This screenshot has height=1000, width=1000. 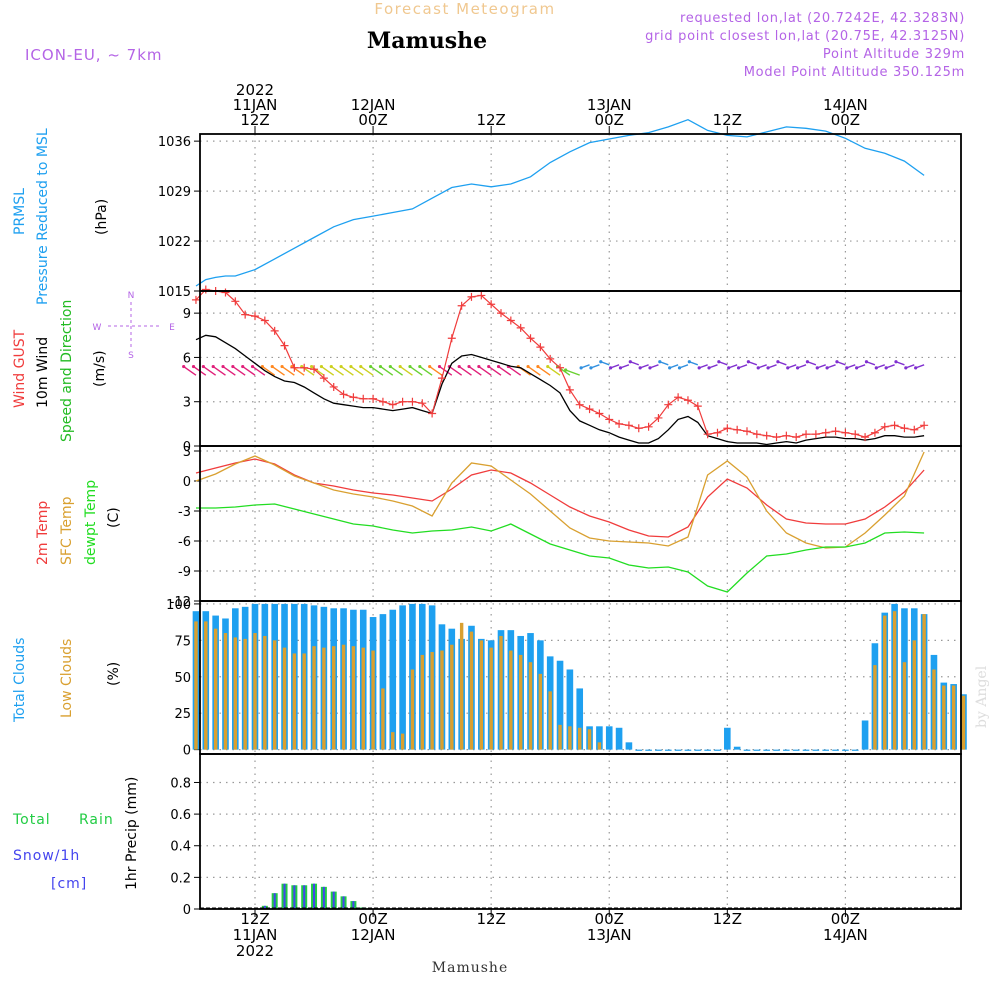 What do you see at coordinates (67, 680) in the screenshot?
I see `cloud-labels: Total Clouds Low Clouds (%)` at bounding box center [67, 680].